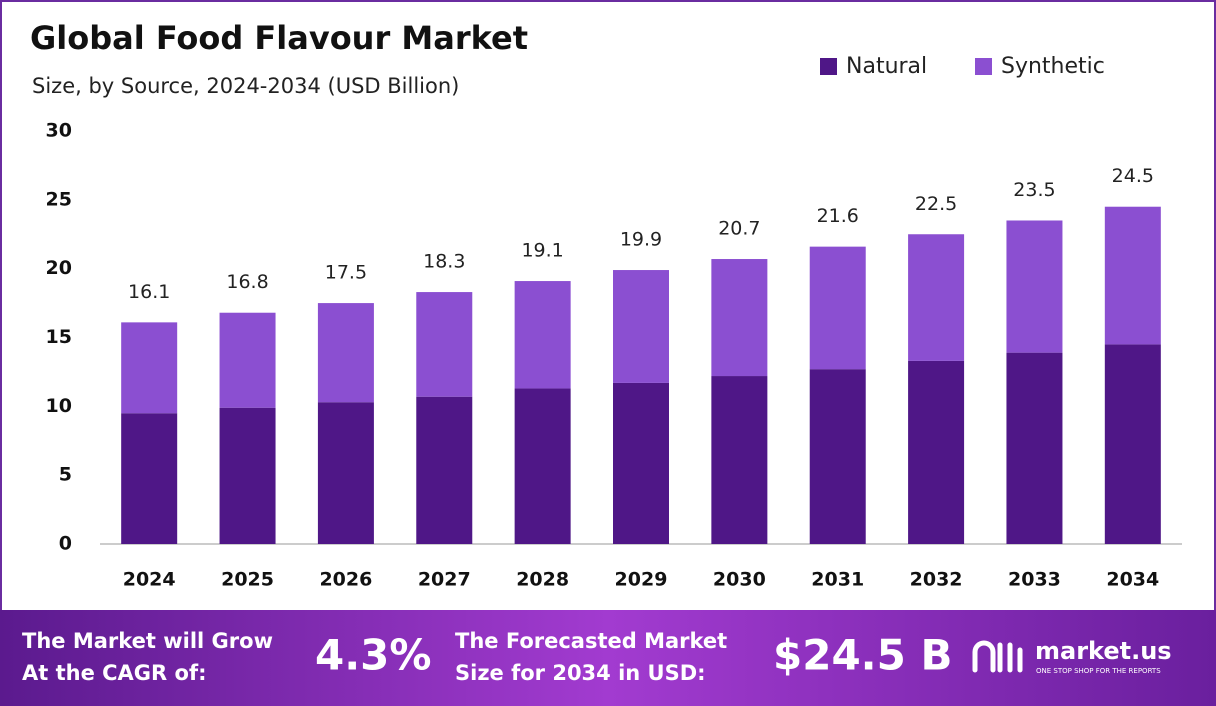 This screenshot has height=706, width=1216. What do you see at coordinates (345, 580) in the screenshot?
I see `x-tick-label: 2026` at bounding box center [345, 580].